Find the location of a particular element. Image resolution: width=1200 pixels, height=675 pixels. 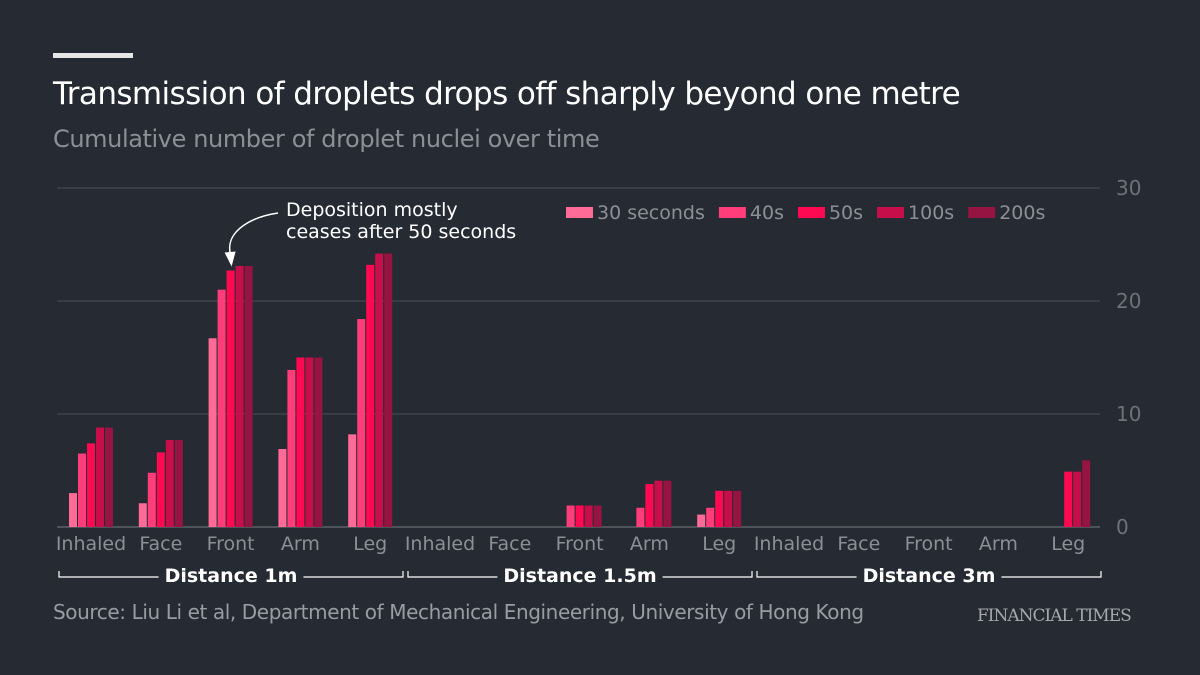

legend: 30 seconds 40s 50s 100s 200s is located at coordinates (805, 213).